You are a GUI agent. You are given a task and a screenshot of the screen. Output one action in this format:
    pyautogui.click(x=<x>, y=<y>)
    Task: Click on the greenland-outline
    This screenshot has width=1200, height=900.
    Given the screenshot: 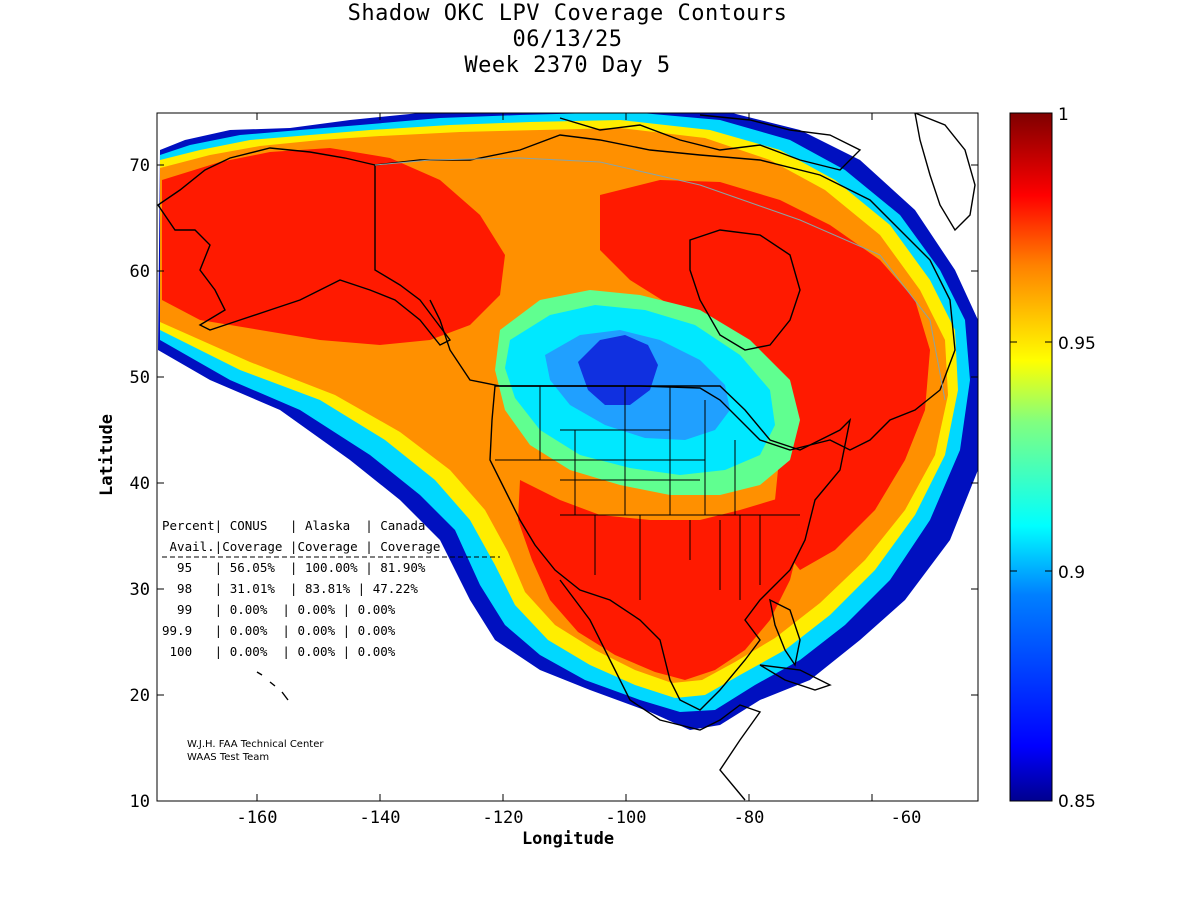 What is the action you would take?
    pyautogui.click(x=945, y=172)
    